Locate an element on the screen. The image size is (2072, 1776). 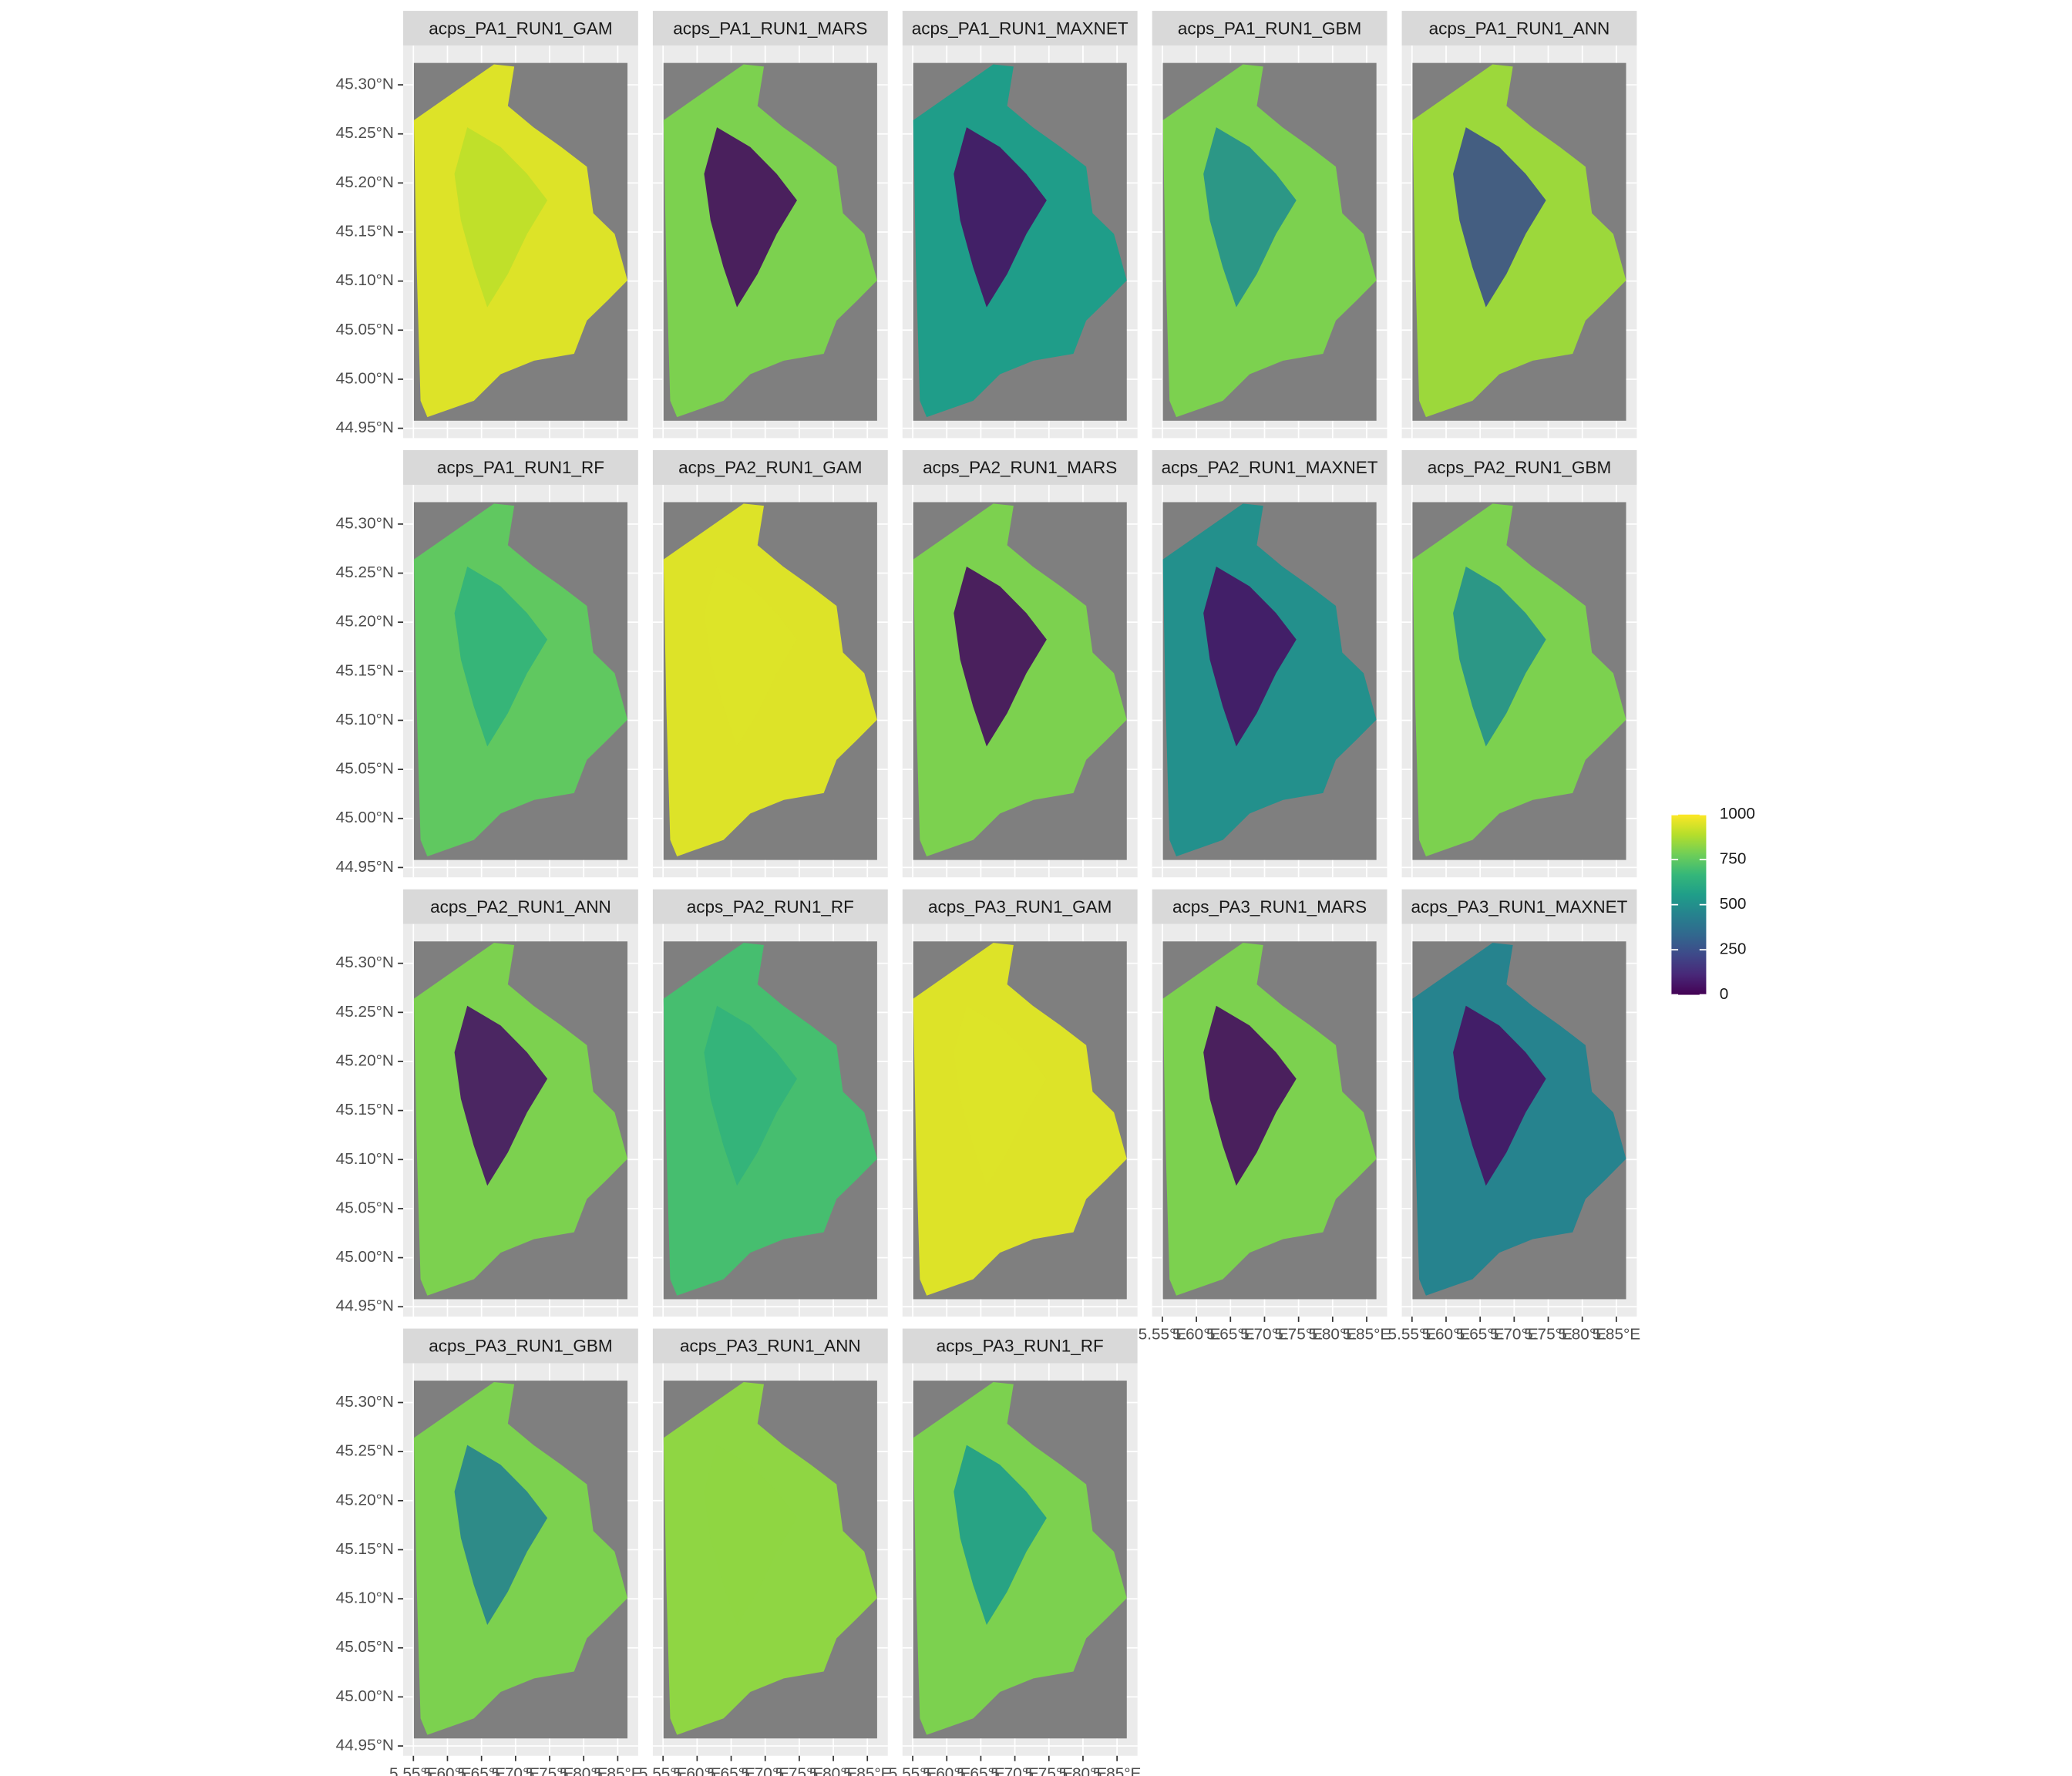
strip-title: acps_PA2_RUN1_MARS is located at coordinates (1020, 468).